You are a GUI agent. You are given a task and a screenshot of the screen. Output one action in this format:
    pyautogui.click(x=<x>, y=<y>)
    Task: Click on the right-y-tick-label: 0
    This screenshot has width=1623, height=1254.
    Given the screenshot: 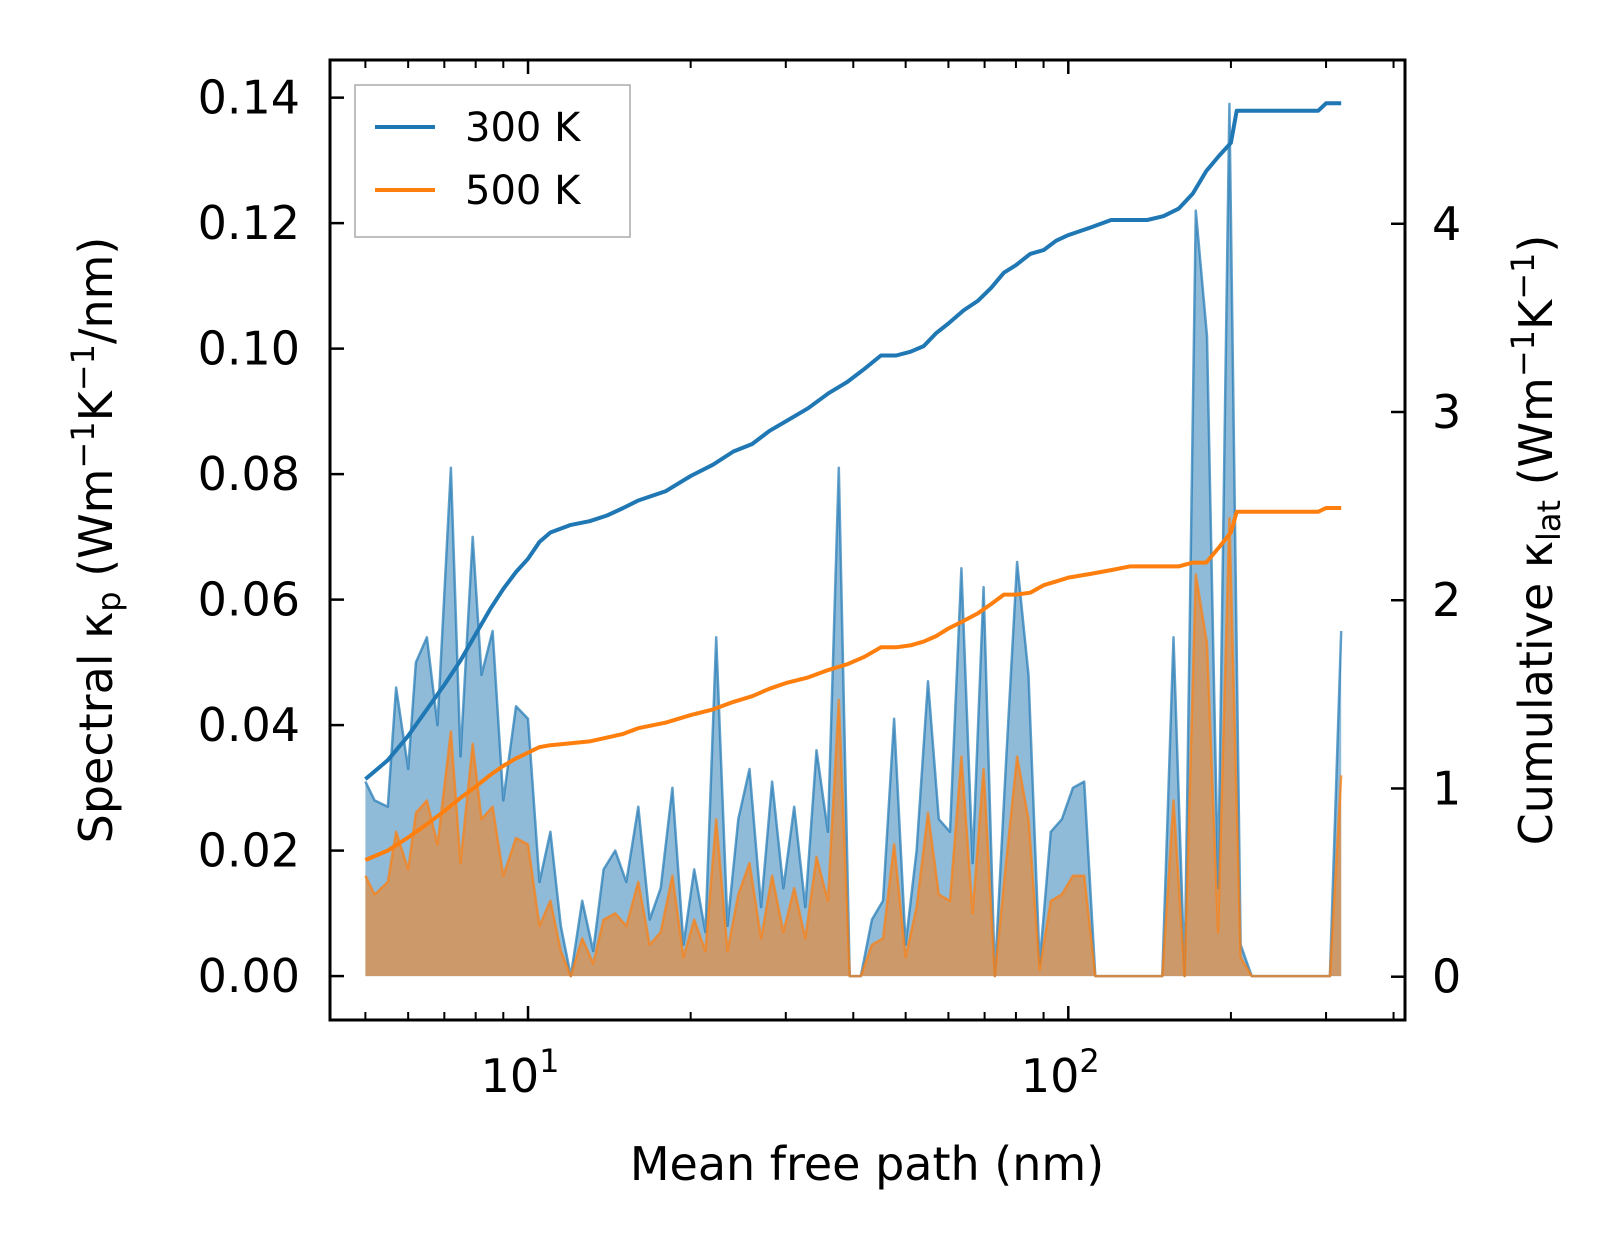 What is the action you would take?
    pyautogui.click(x=1446, y=977)
    